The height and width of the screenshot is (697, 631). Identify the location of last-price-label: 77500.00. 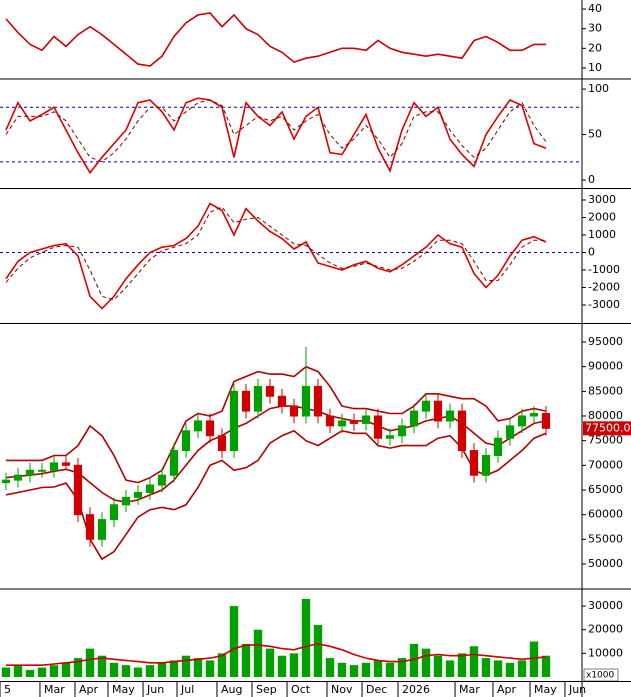
(608, 427).